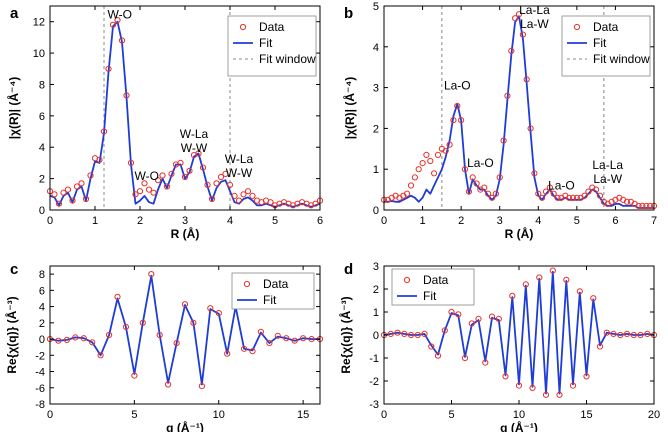  I want to click on panel-label: a, so click(14, 13).